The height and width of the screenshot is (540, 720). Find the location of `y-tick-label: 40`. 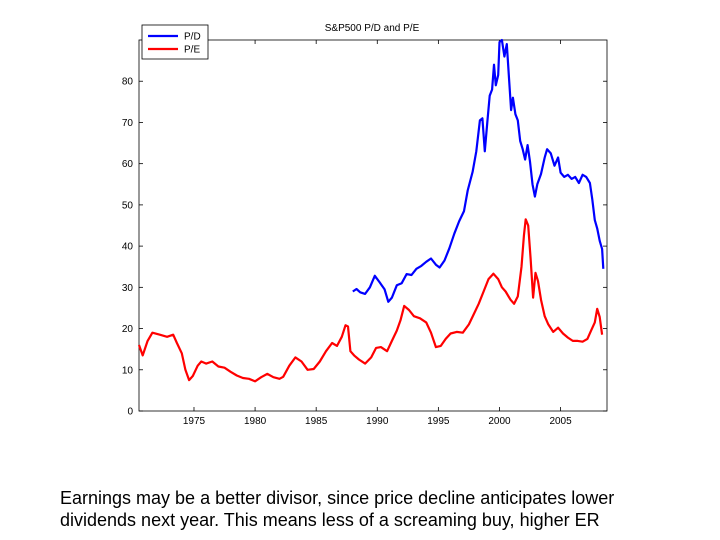

y-tick-label: 40 is located at coordinates (128, 247).